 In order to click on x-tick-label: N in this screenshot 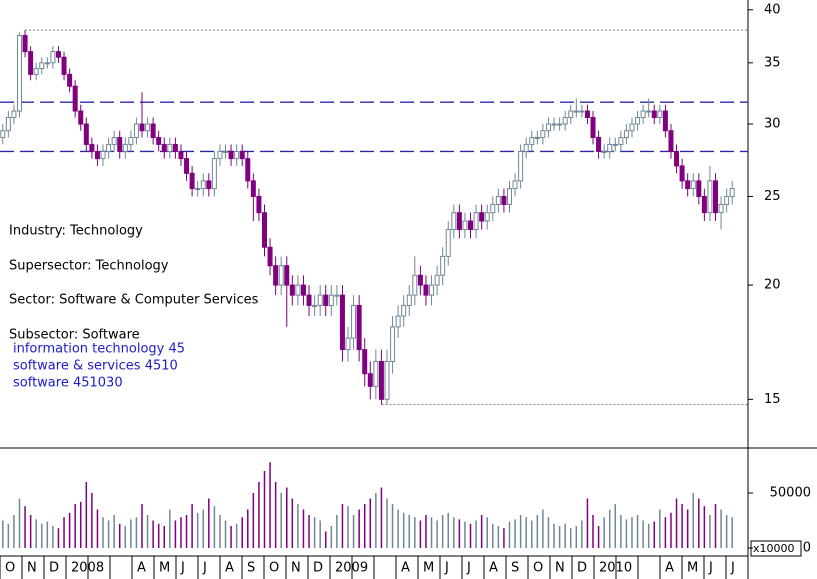, I will do `click(560, 568)`.